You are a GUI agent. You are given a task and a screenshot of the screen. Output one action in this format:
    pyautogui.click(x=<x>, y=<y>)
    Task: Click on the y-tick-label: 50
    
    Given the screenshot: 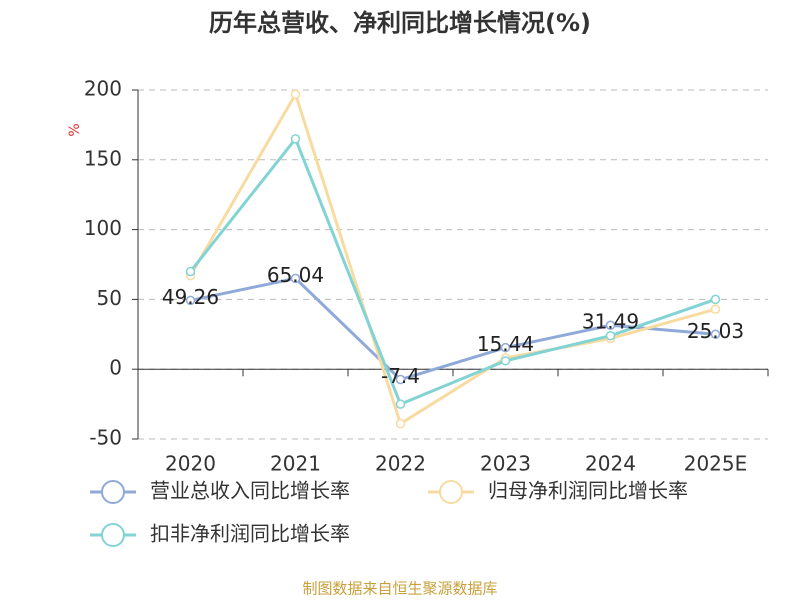 What is the action you would take?
    pyautogui.click(x=109, y=298)
    